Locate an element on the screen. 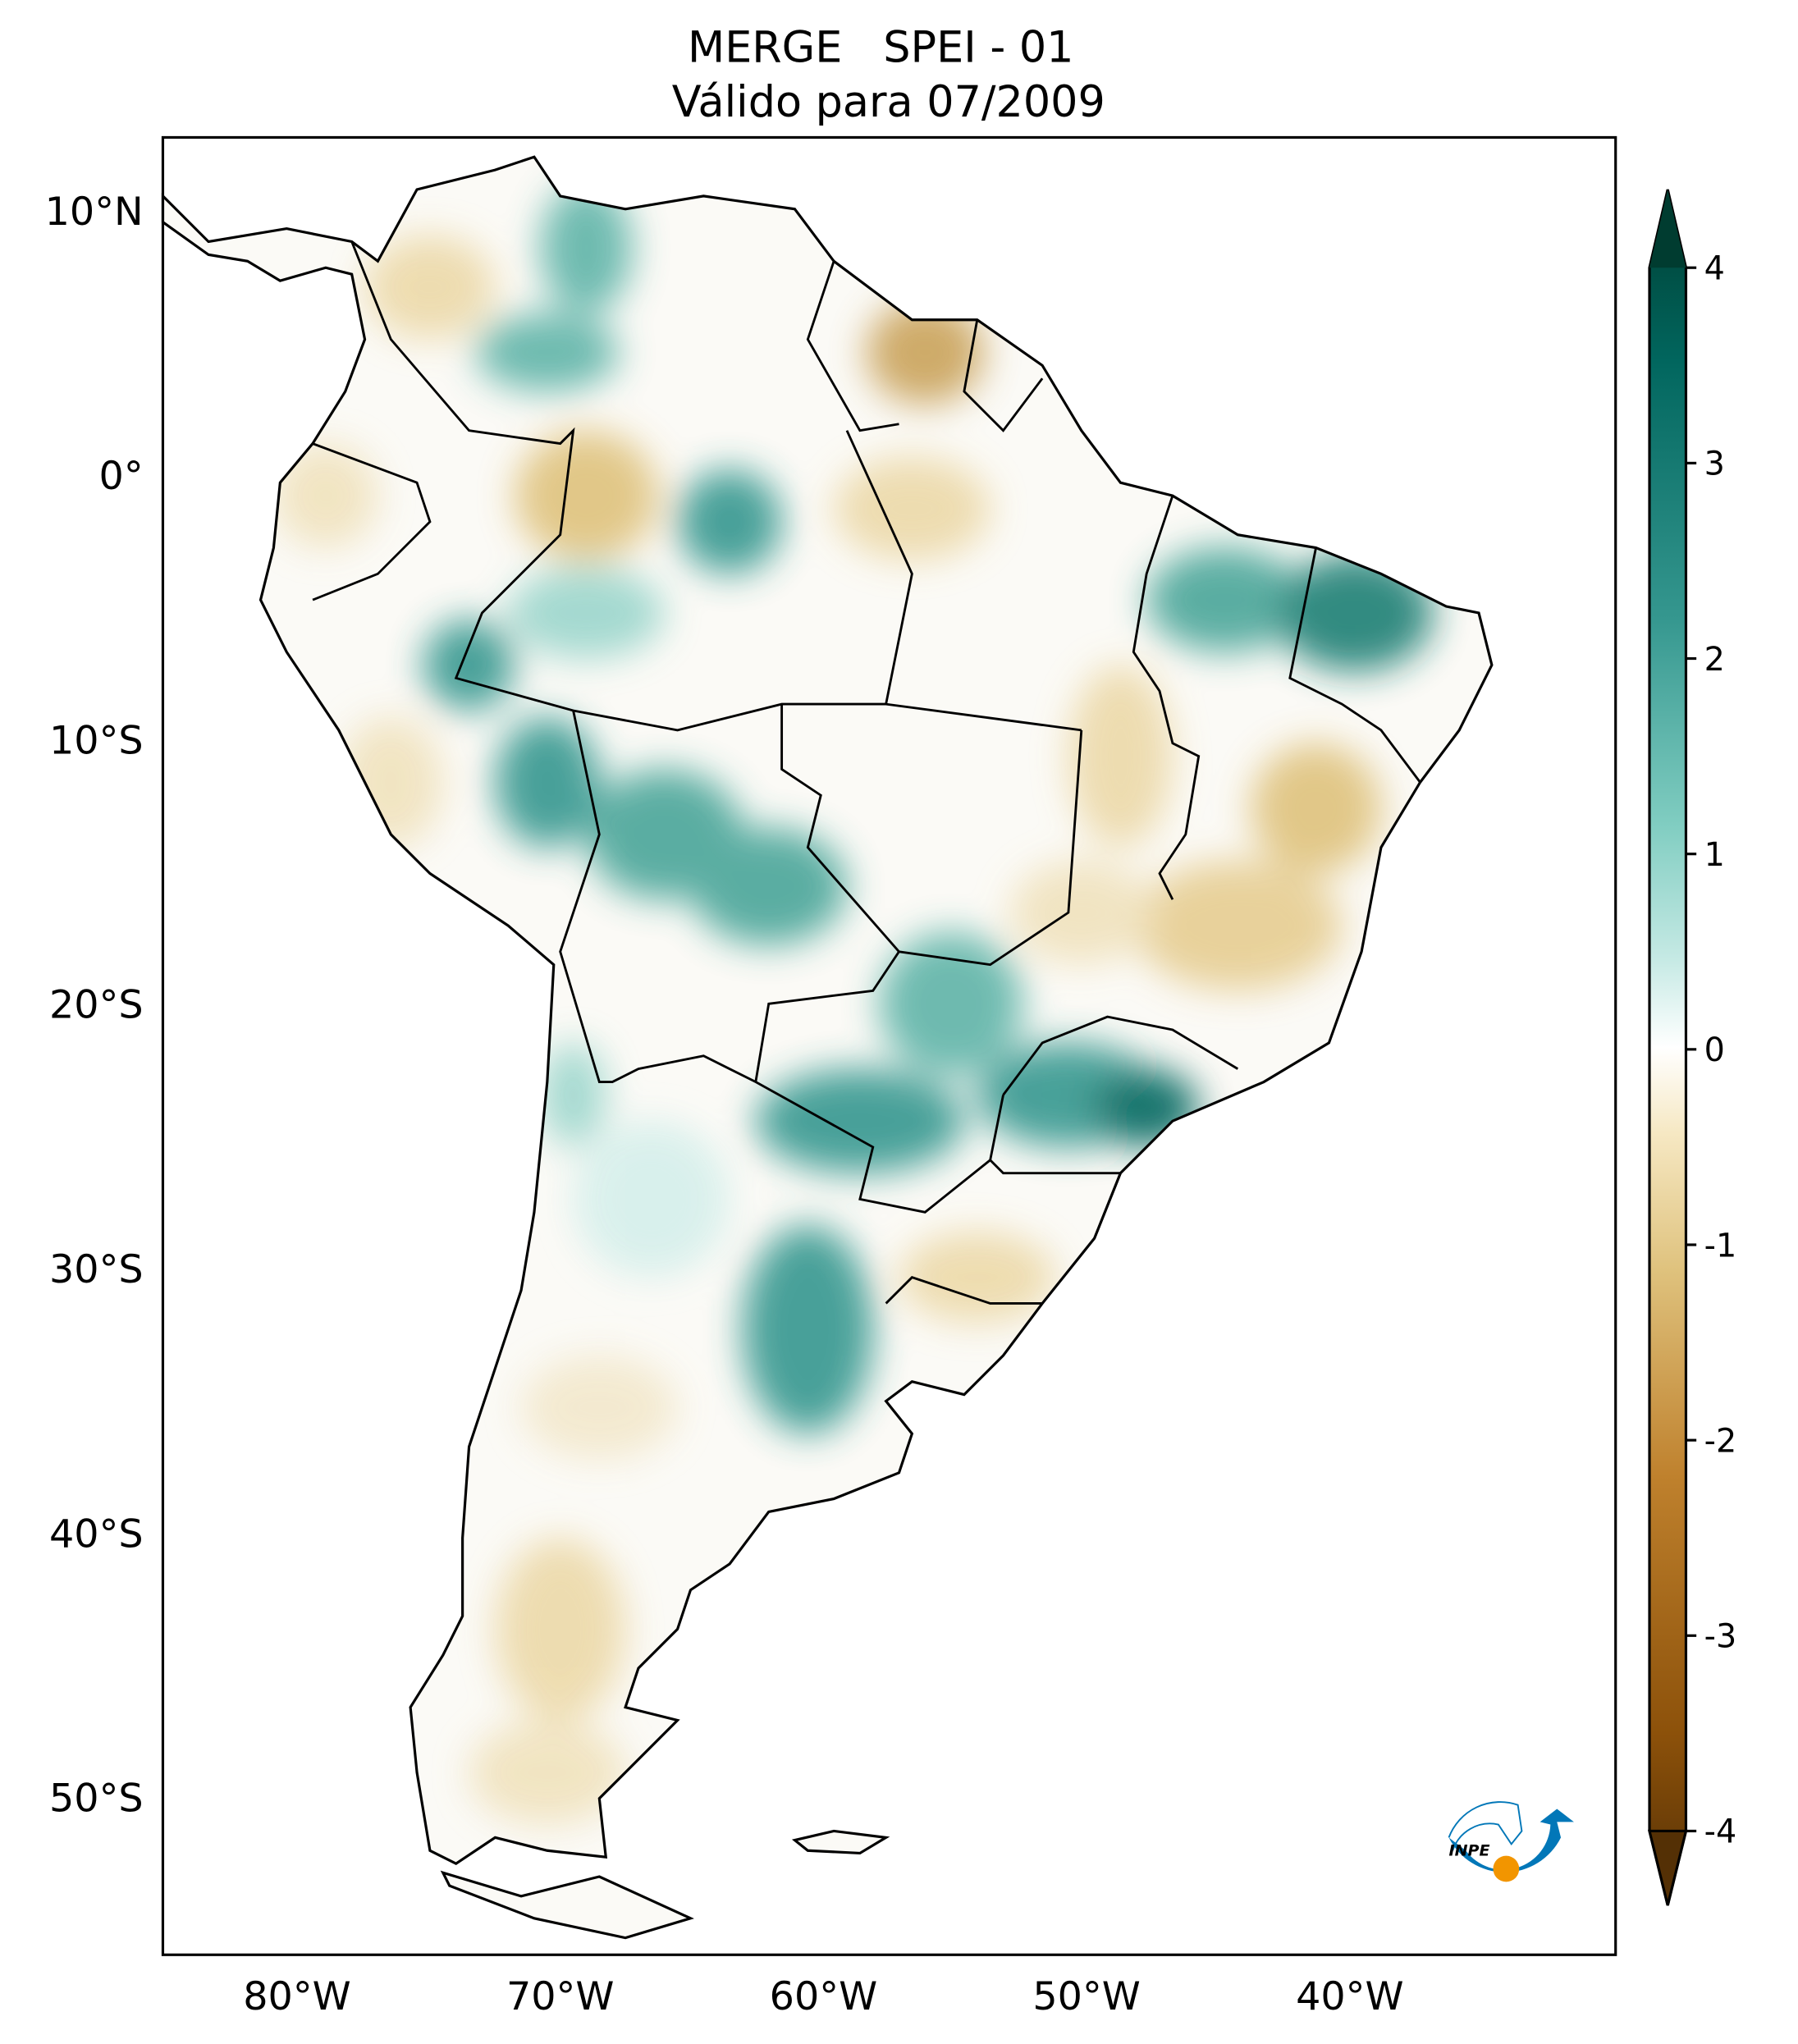 Image resolution: width=1798 pixels, height=2044 pixels. longitude-labels: 80°W 70°W 60°W 50°W 40°W is located at coordinates (823, 1997).